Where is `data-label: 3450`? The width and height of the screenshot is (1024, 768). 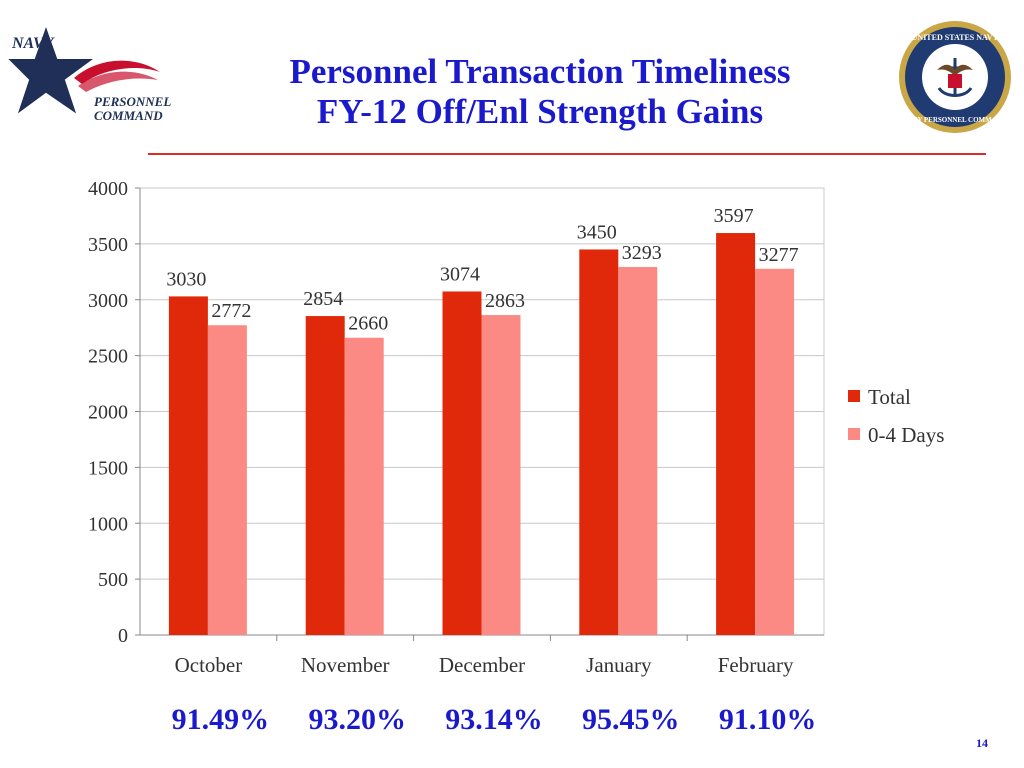 data-label: 3450 is located at coordinates (597, 232).